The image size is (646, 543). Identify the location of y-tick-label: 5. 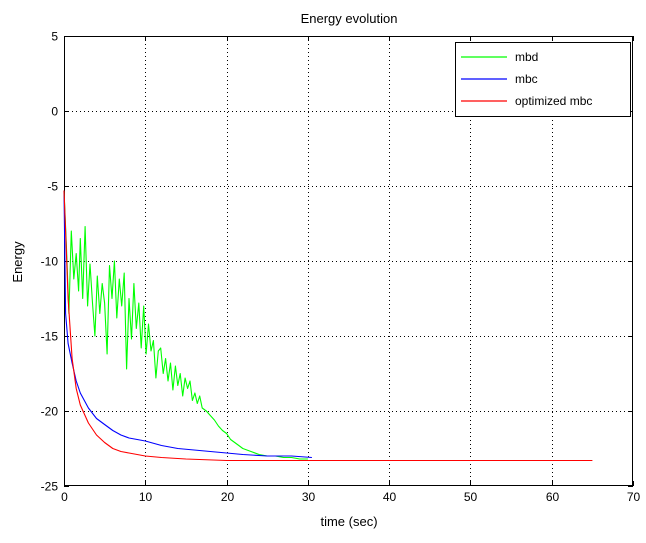
(54, 37).